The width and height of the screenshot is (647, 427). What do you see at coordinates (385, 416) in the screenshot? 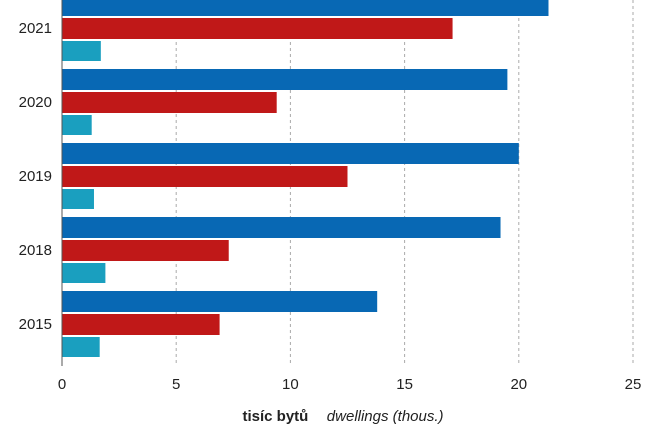
I see `x-axis-title-sub: dwellings (thous.)` at bounding box center [385, 416].